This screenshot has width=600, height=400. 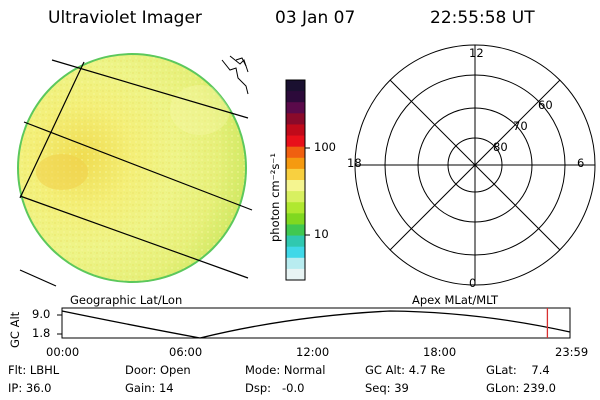 I want to click on colorbar-tick-label: 100, so click(x=325, y=147).